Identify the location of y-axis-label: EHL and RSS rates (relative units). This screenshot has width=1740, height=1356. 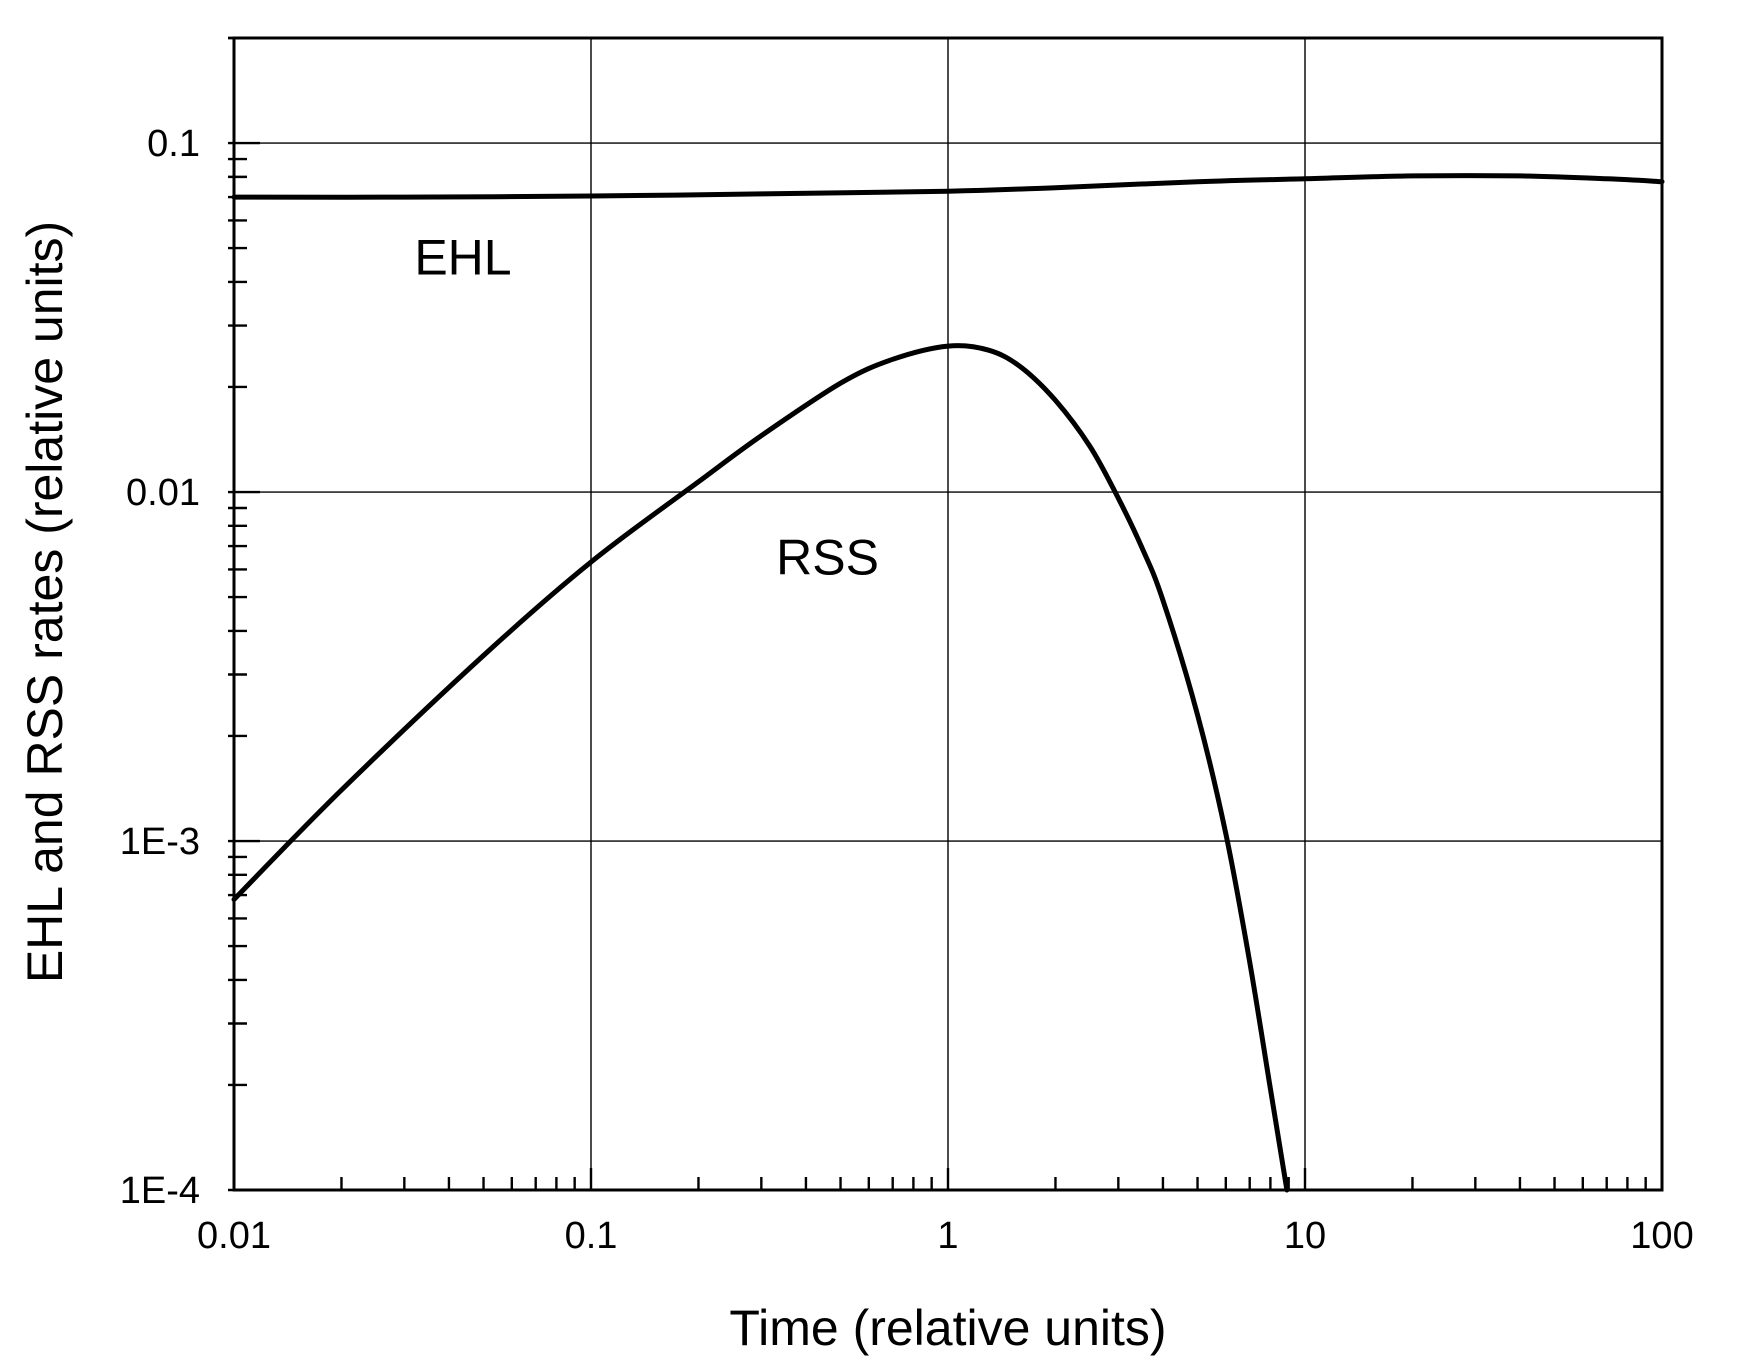
(45, 602).